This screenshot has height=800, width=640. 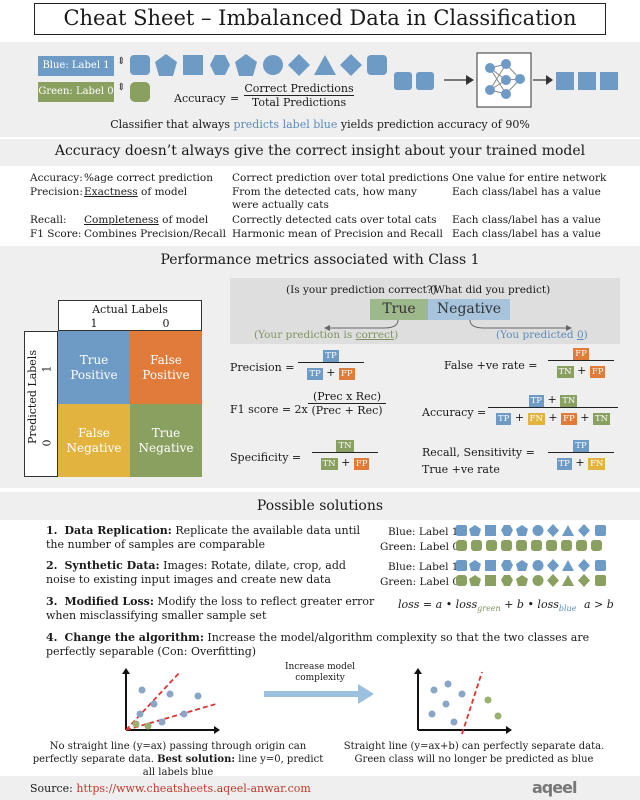 What do you see at coordinates (269, 409) in the screenshot?
I see `f1-label: F1 score = 2x` at bounding box center [269, 409].